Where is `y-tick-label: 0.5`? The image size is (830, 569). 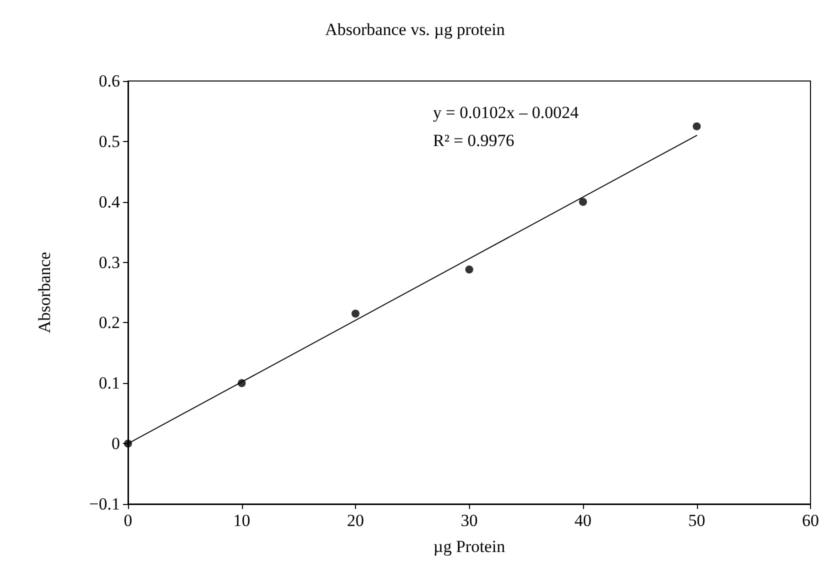 y-tick-label: 0.5 is located at coordinates (109, 141).